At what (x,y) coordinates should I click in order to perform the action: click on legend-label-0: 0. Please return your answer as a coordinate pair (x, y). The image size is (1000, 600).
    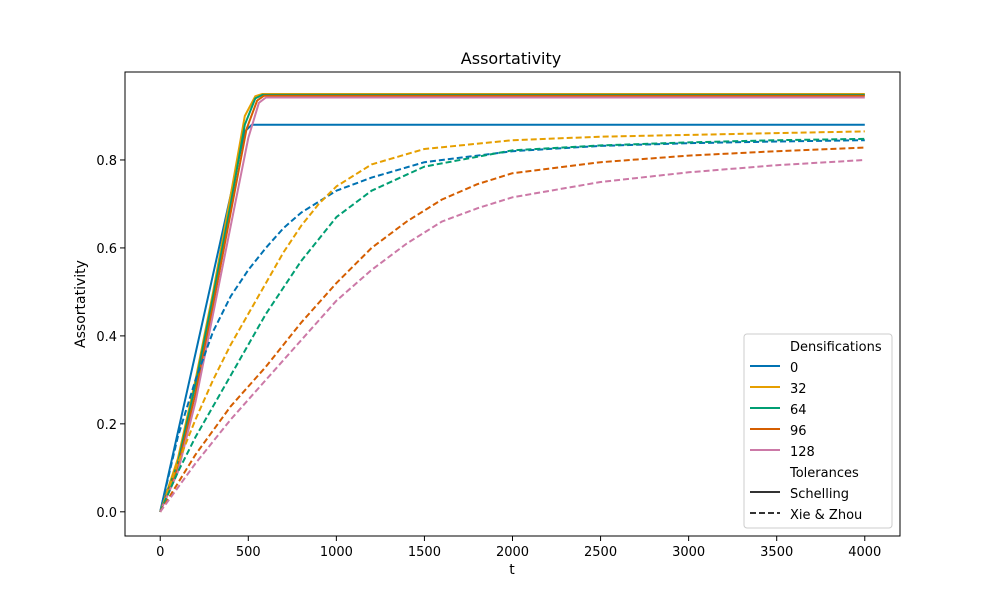
    Looking at the image, I should click on (794, 368).